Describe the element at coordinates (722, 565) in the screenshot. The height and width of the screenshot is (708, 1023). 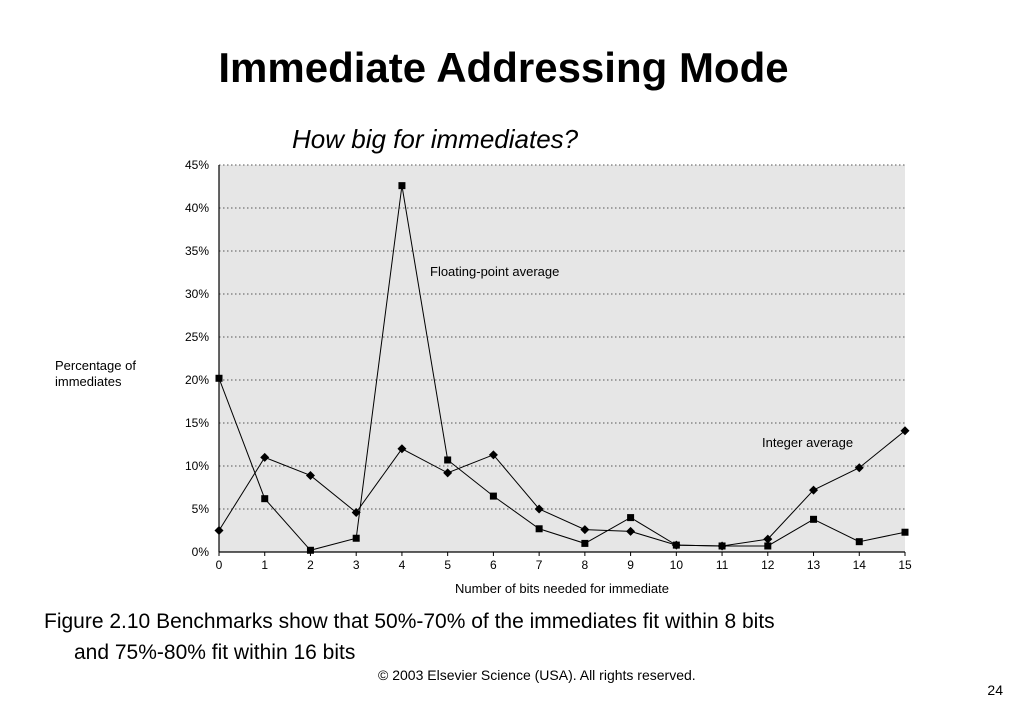
I see `x-tick-label: 11` at that location.